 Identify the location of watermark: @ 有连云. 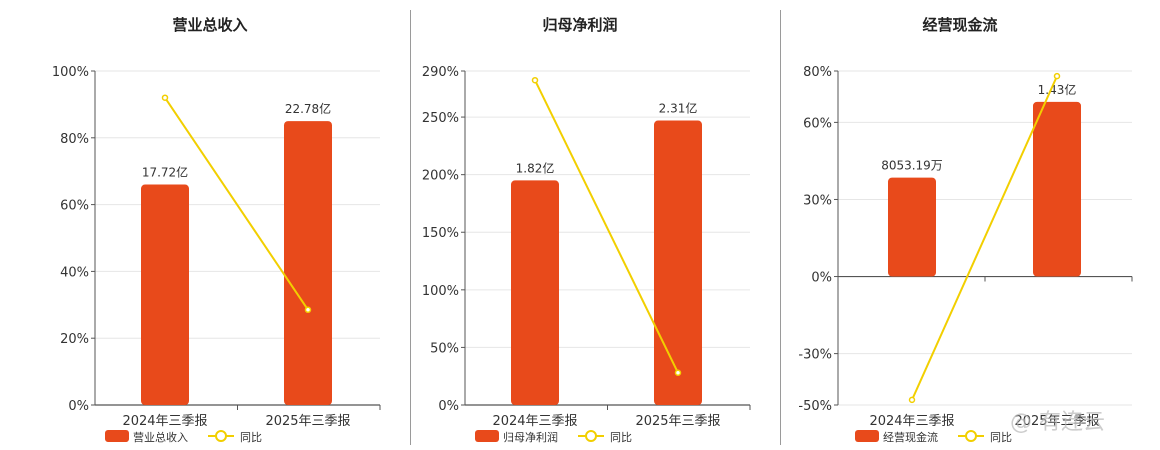
(1057, 422).